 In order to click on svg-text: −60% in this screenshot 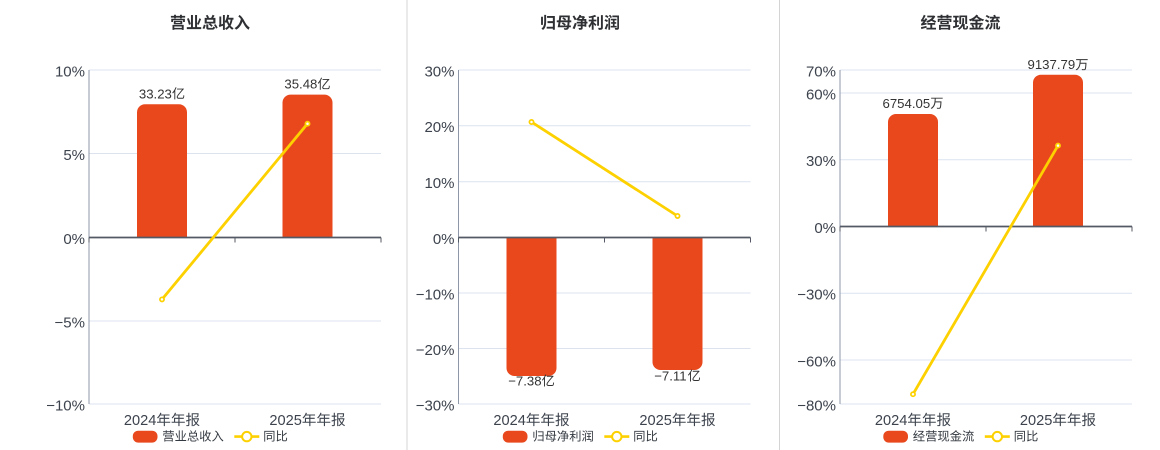, I will do `click(816, 361)`.